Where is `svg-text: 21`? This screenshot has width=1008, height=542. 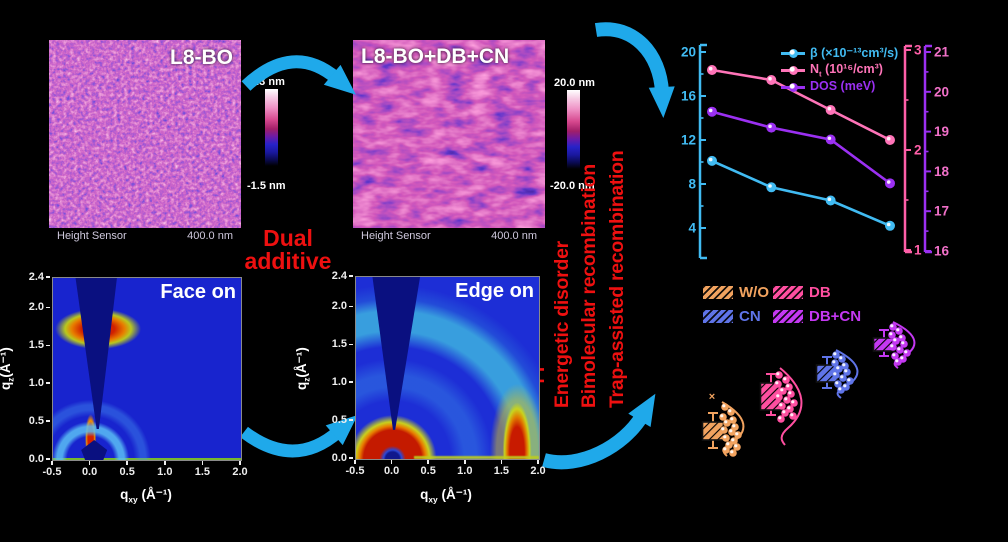 svg-text: 21 is located at coordinates (942, 52).